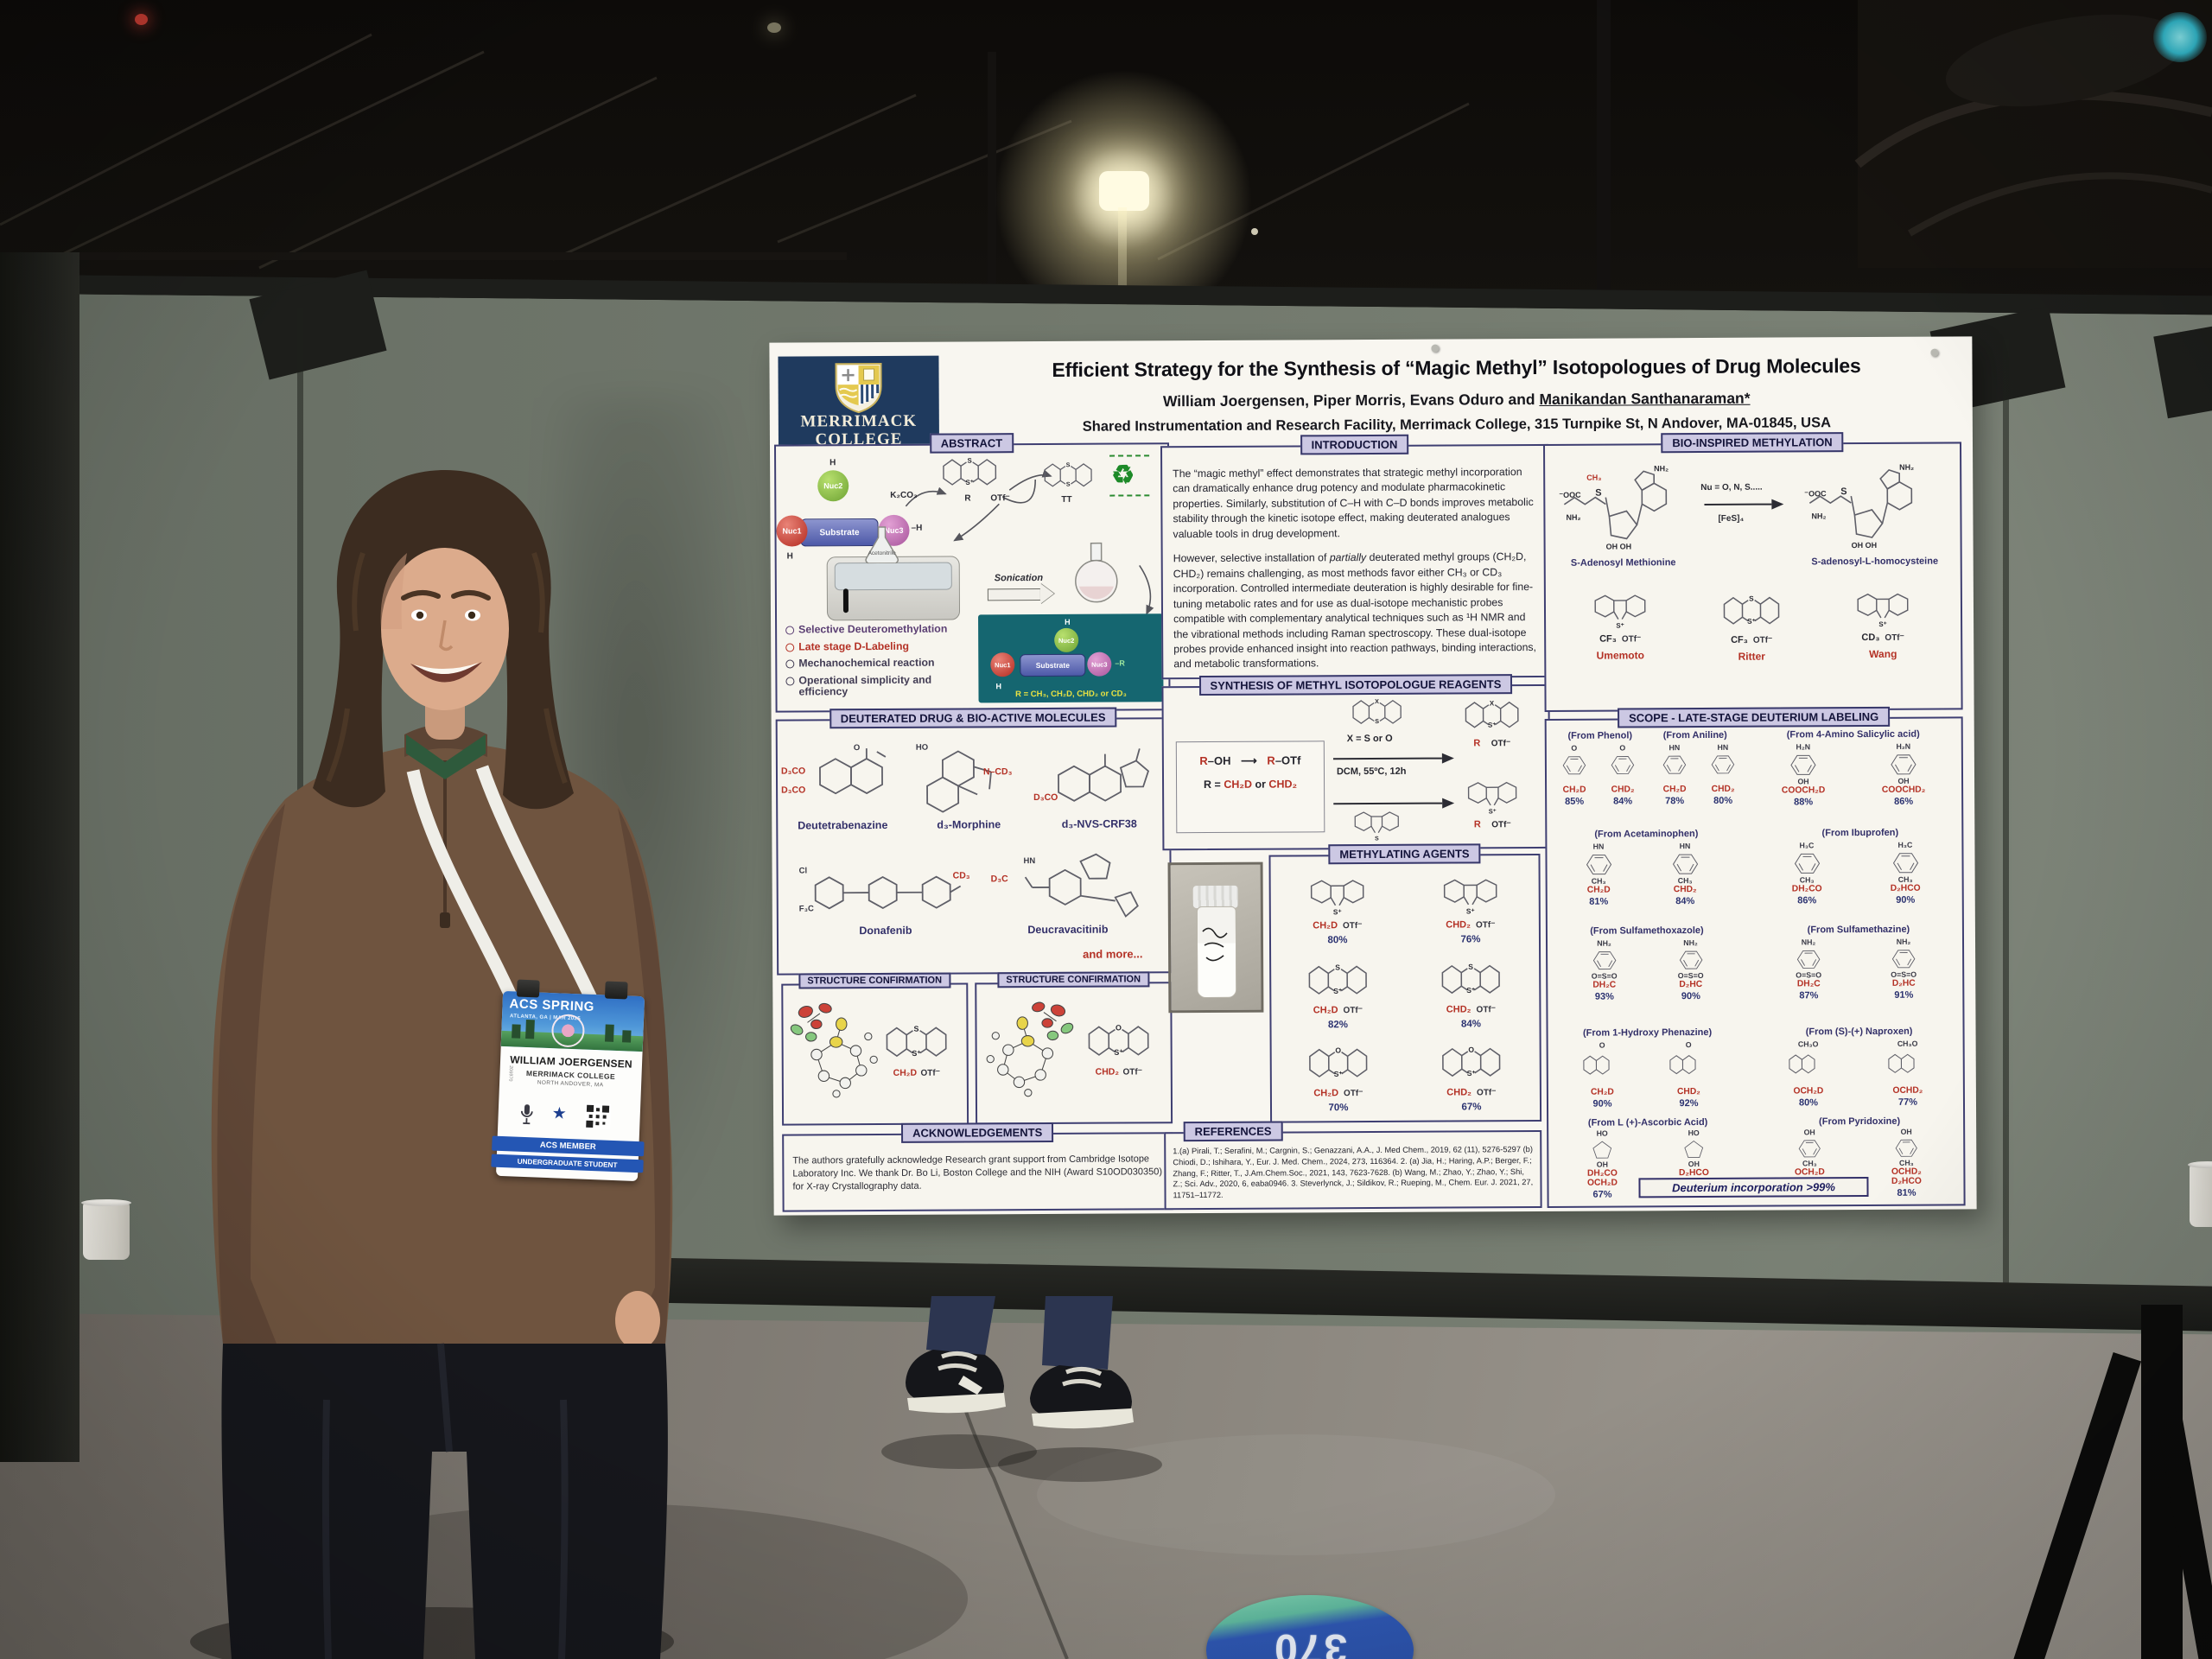 The image size is (2212, 1659). What do you see at coordinates (875, 1049) in the screenshot?
I see `structure-confirmation-left: STRUCTURE CONFIRMATION S S⁺ CH₂D OTf⁻` at bounding box center [875, 1049].